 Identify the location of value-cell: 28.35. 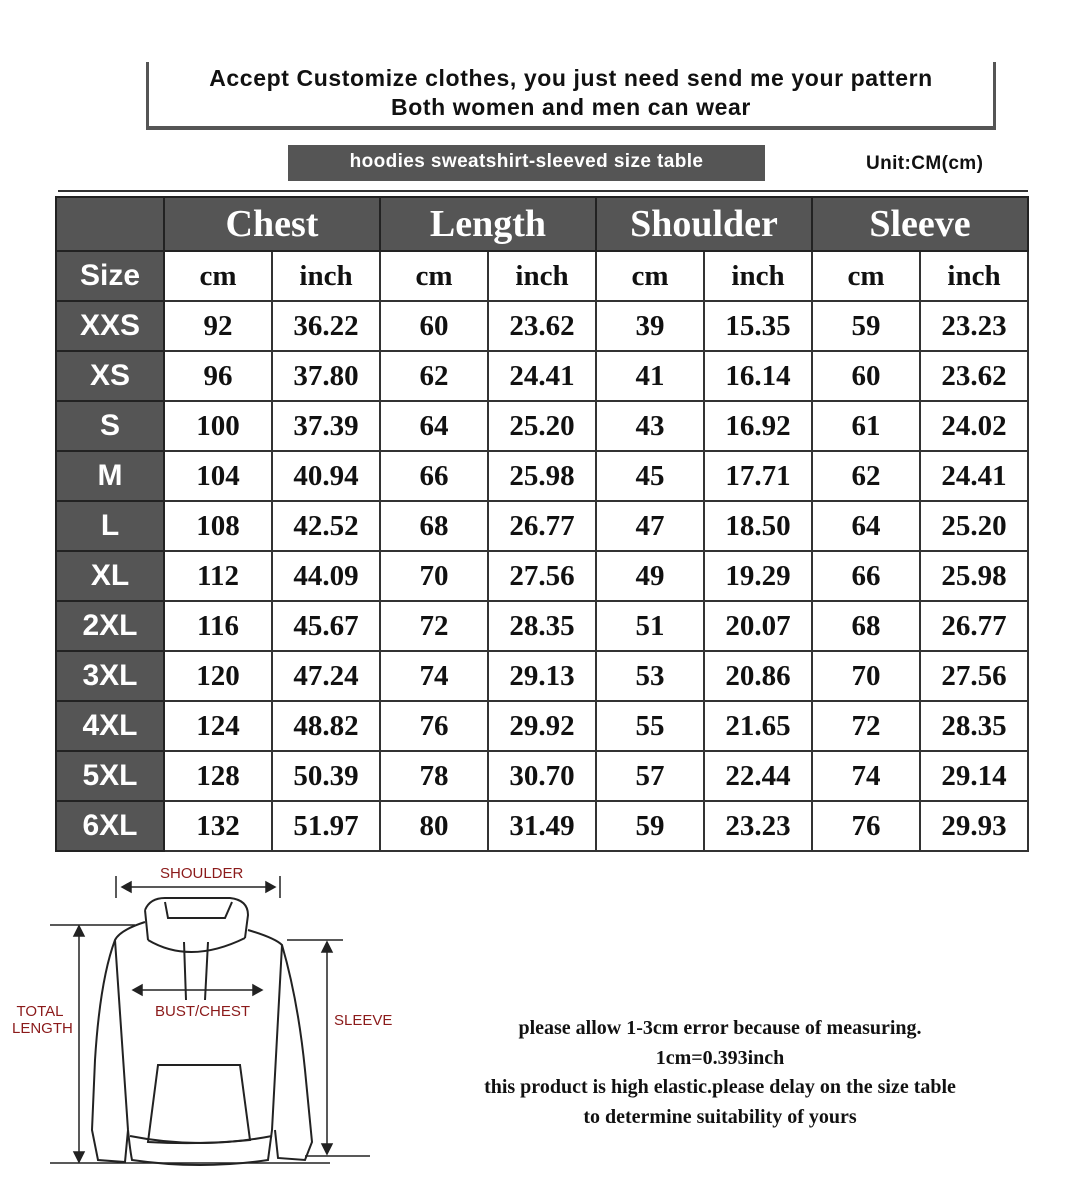
(542, 626).